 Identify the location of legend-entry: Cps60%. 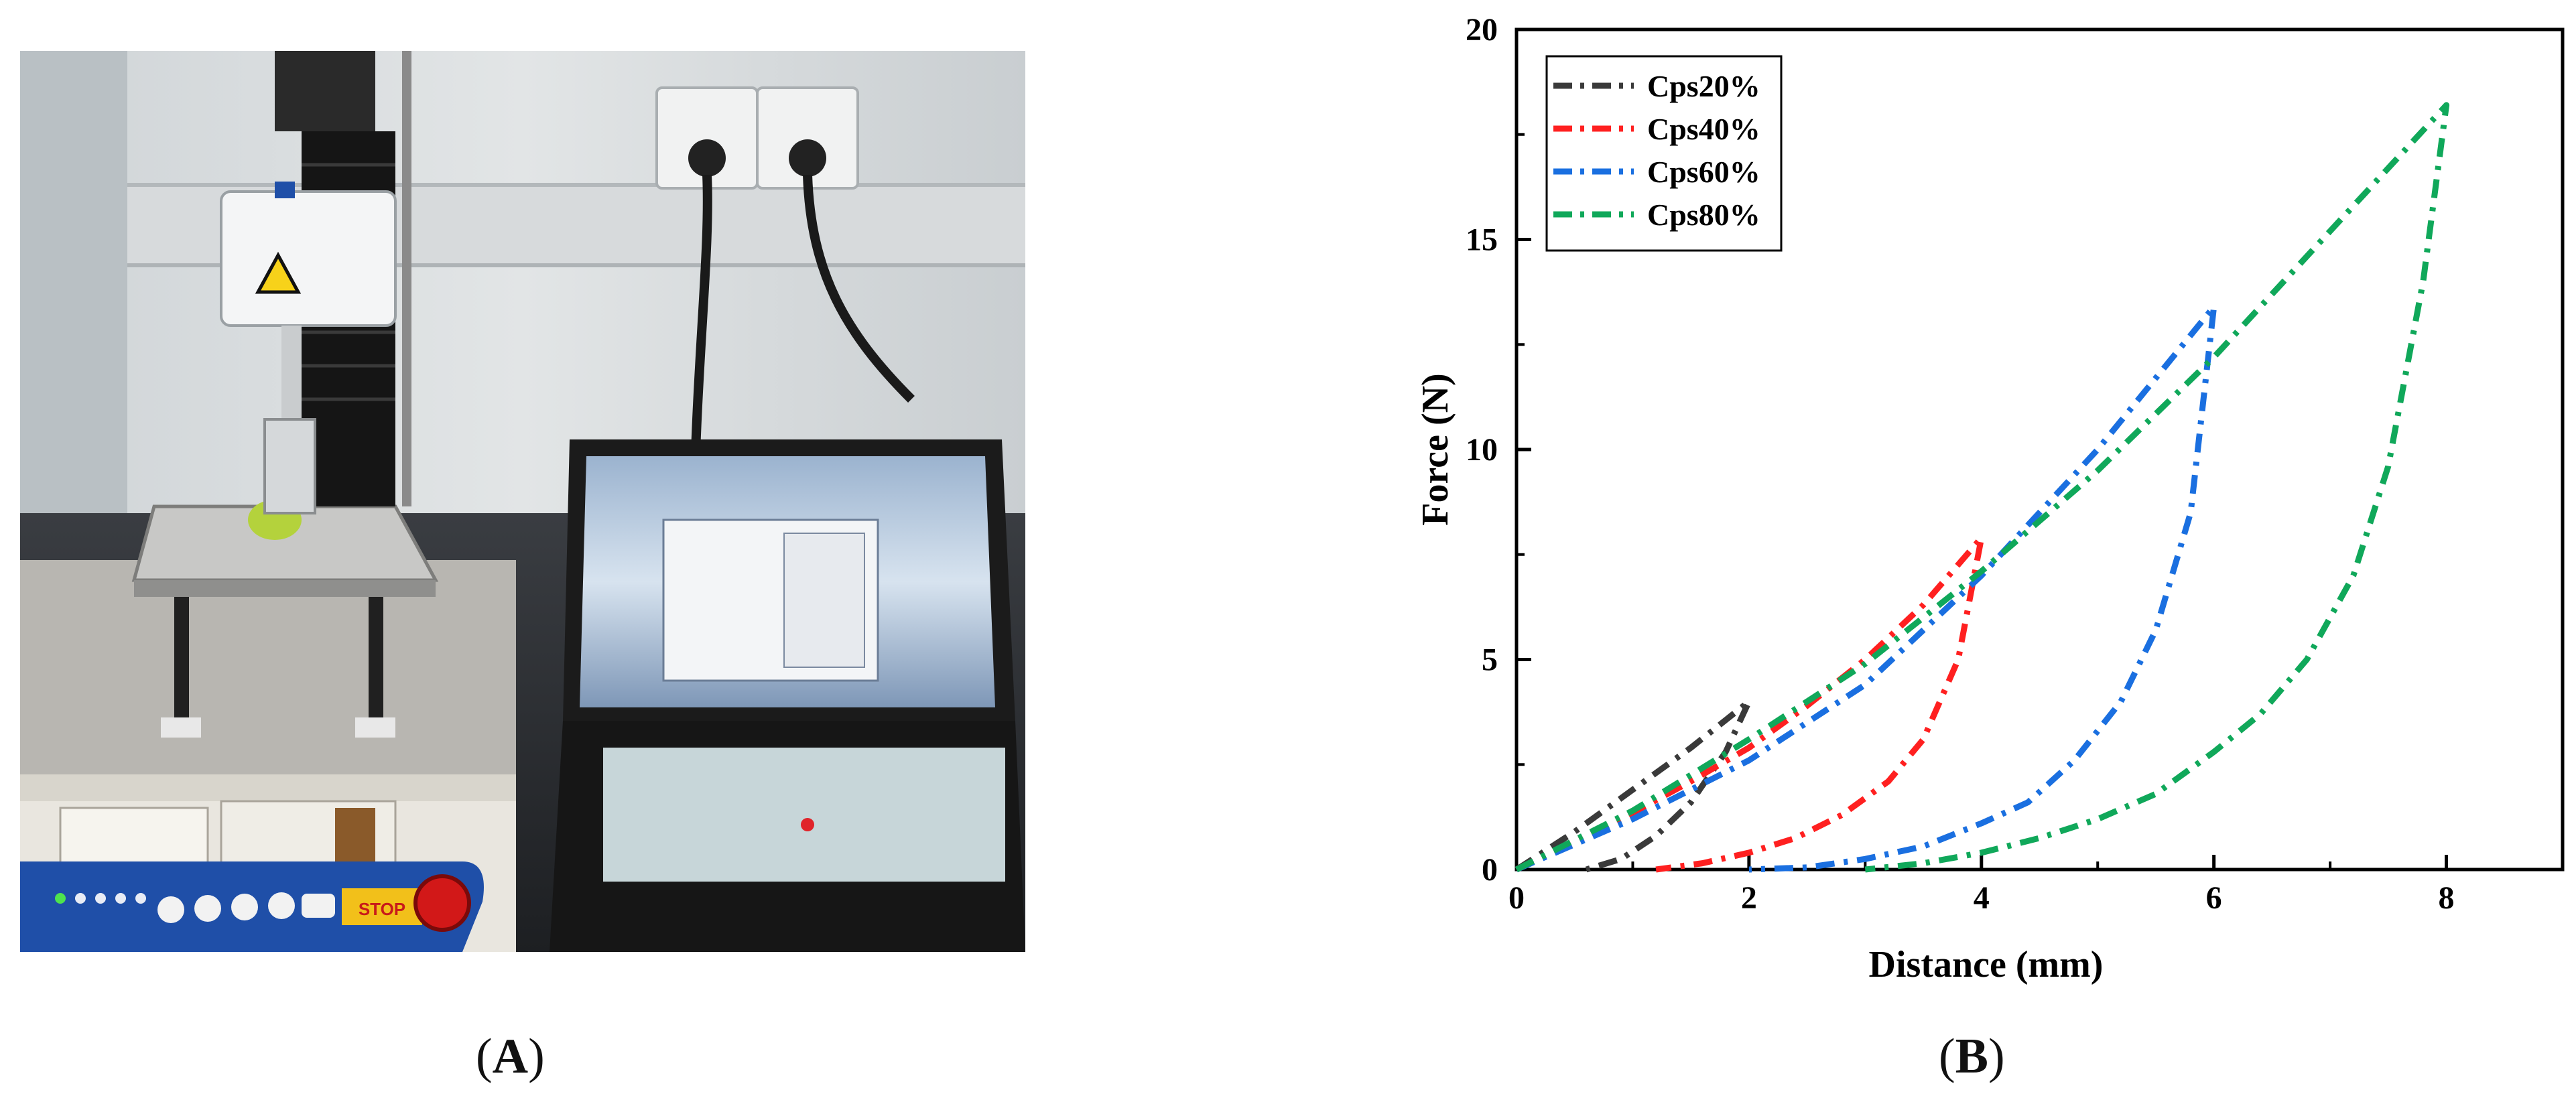
(1703, 172).